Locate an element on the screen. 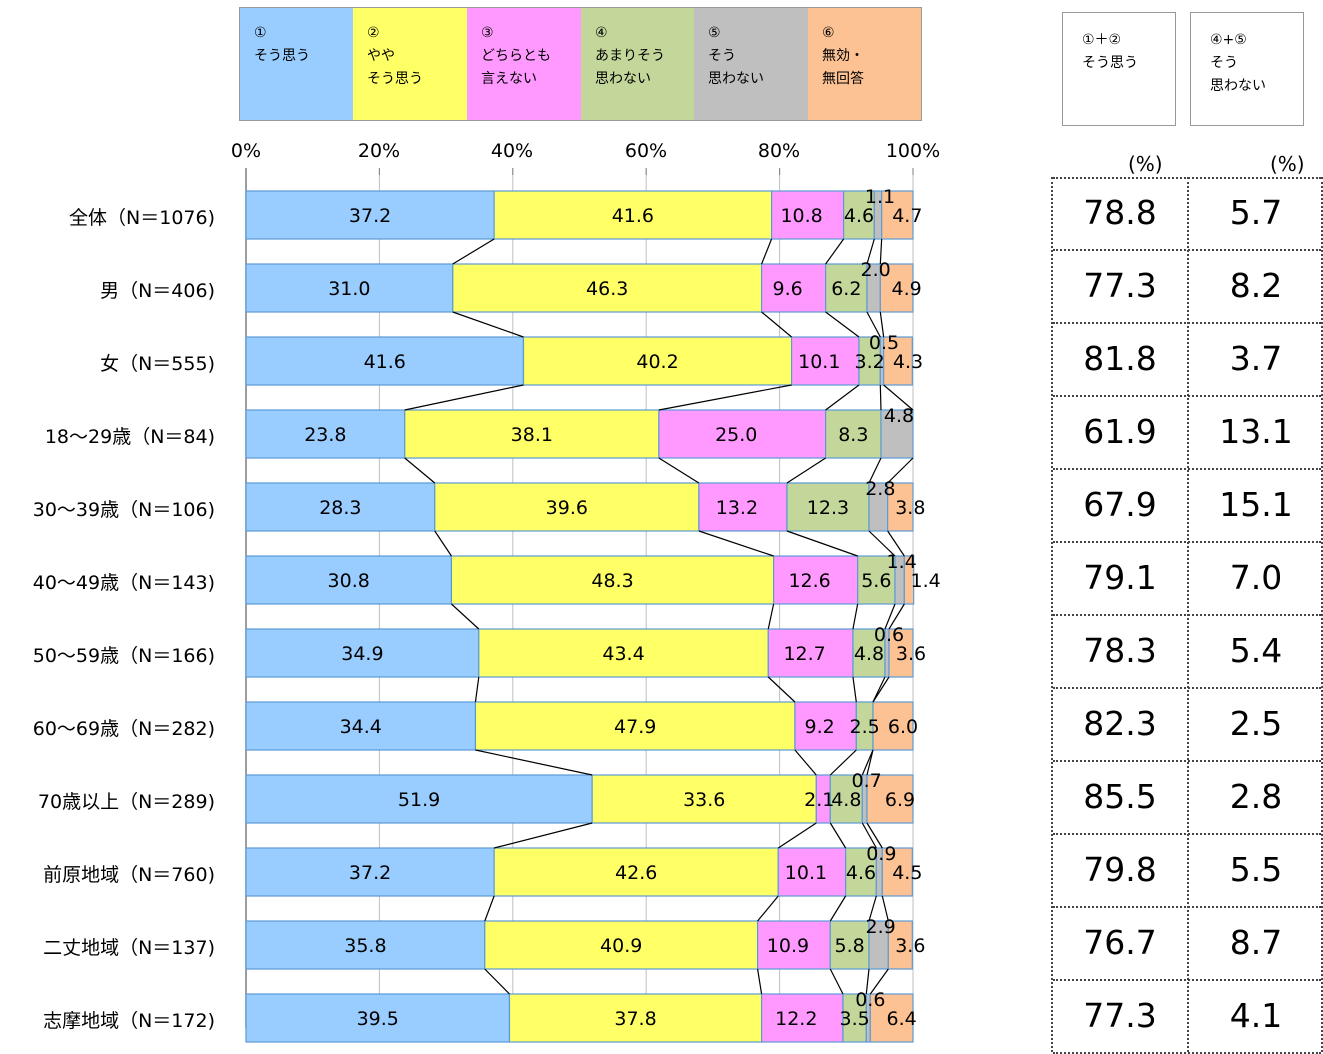  legend-item-6: ⑥ 無効・ 無回答 is located at coordinates (864, 64).